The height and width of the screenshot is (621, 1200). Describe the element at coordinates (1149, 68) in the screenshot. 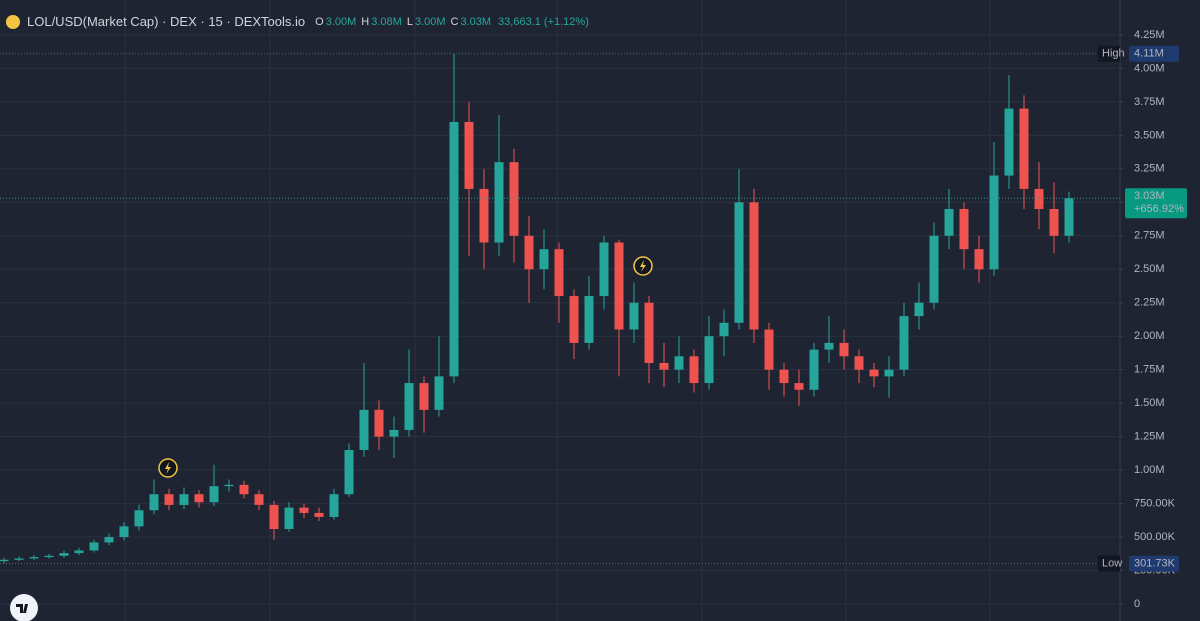

I see `y-tick-label: 4.00M` at that location.